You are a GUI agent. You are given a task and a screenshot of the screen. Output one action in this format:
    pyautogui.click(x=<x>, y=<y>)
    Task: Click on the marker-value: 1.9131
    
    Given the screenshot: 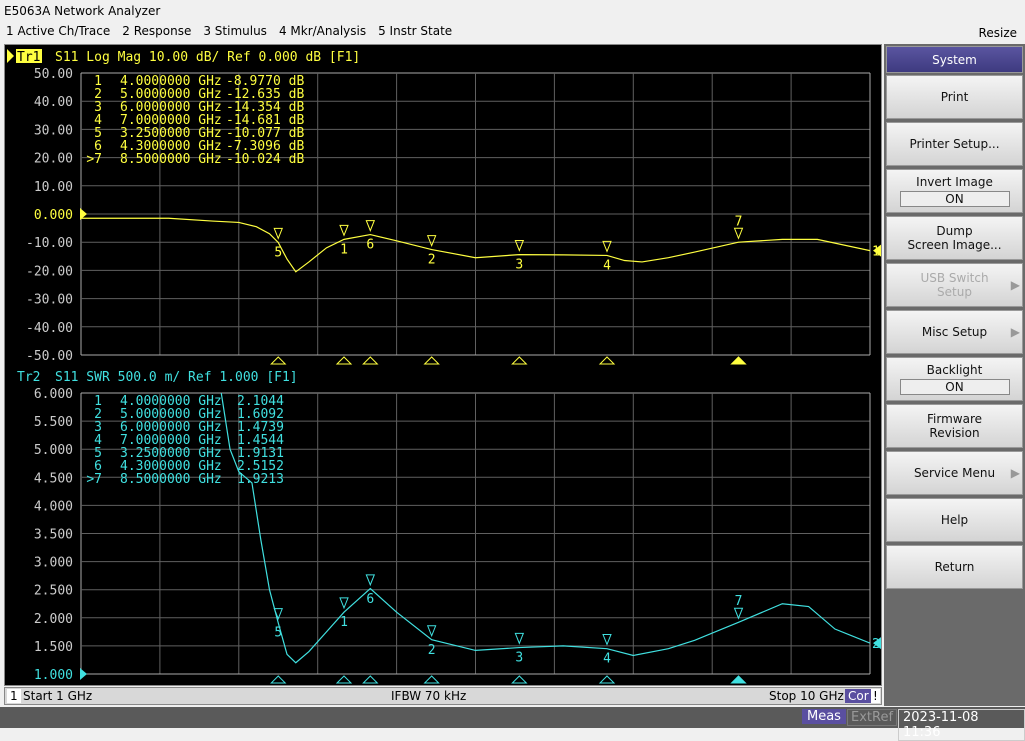 What is the action you would take?
    pyautogui.click(x=260, y=453)
    